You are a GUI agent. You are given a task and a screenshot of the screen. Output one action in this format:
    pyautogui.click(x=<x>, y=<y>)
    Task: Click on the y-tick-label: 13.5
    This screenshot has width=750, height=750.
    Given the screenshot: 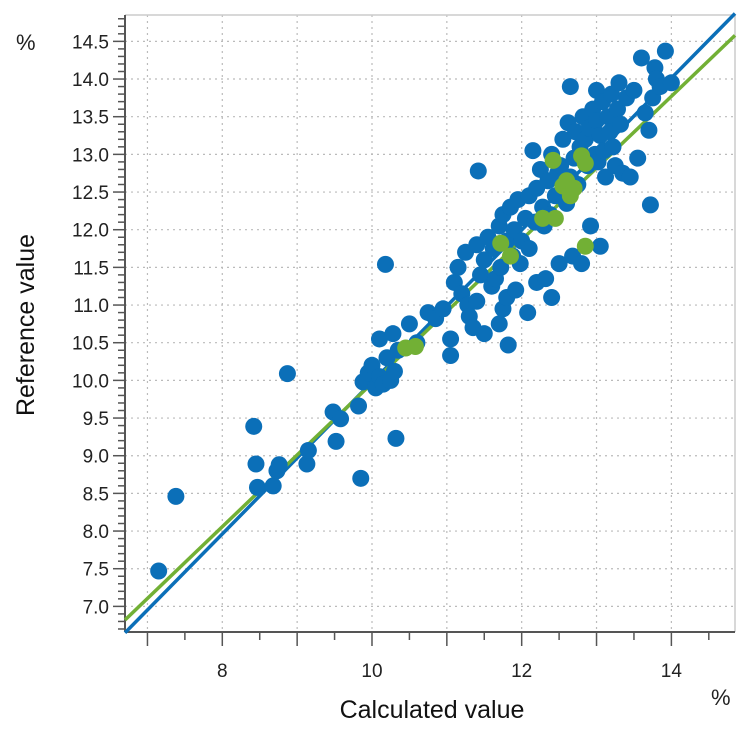 What is the action you would take?
    pyautogui.click(x=90, y=118)
    